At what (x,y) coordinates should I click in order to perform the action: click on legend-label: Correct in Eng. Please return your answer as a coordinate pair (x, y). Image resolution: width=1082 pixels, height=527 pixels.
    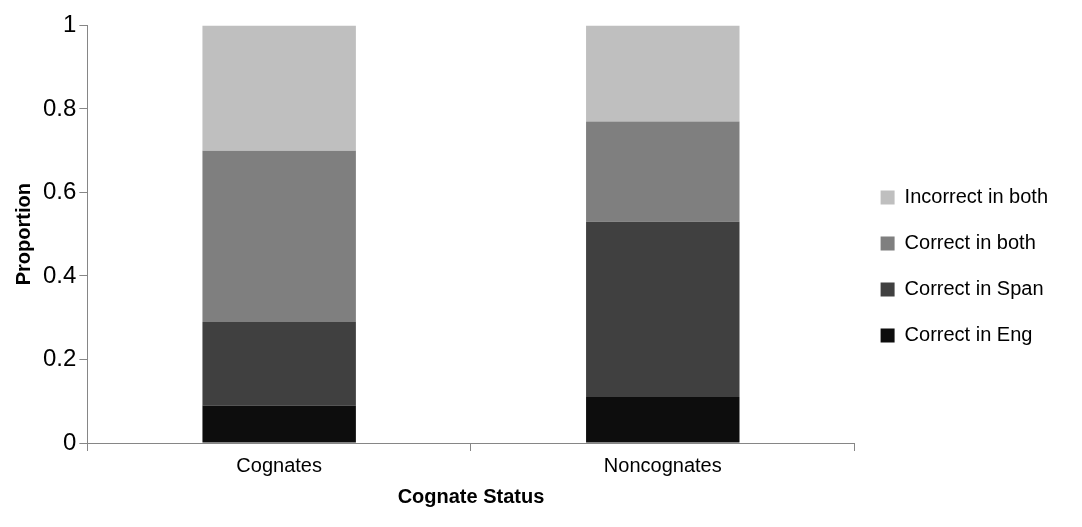
    Looking at the image, I should click on (968, 334).